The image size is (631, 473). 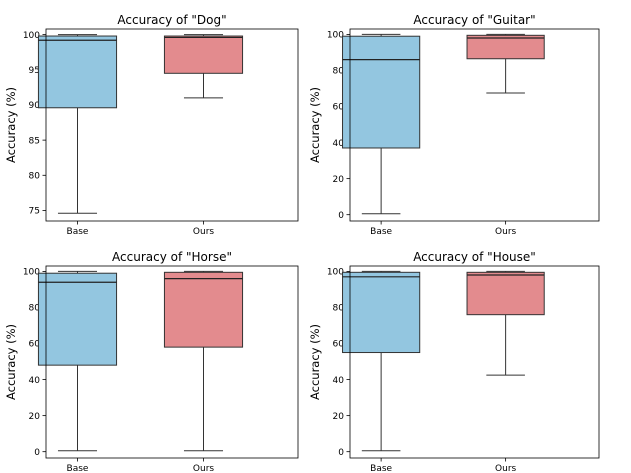 What do you see at coordinates (34, 71) in the screenshot?
I see `y-tick-label: 95` at bounding box center [34, 71].